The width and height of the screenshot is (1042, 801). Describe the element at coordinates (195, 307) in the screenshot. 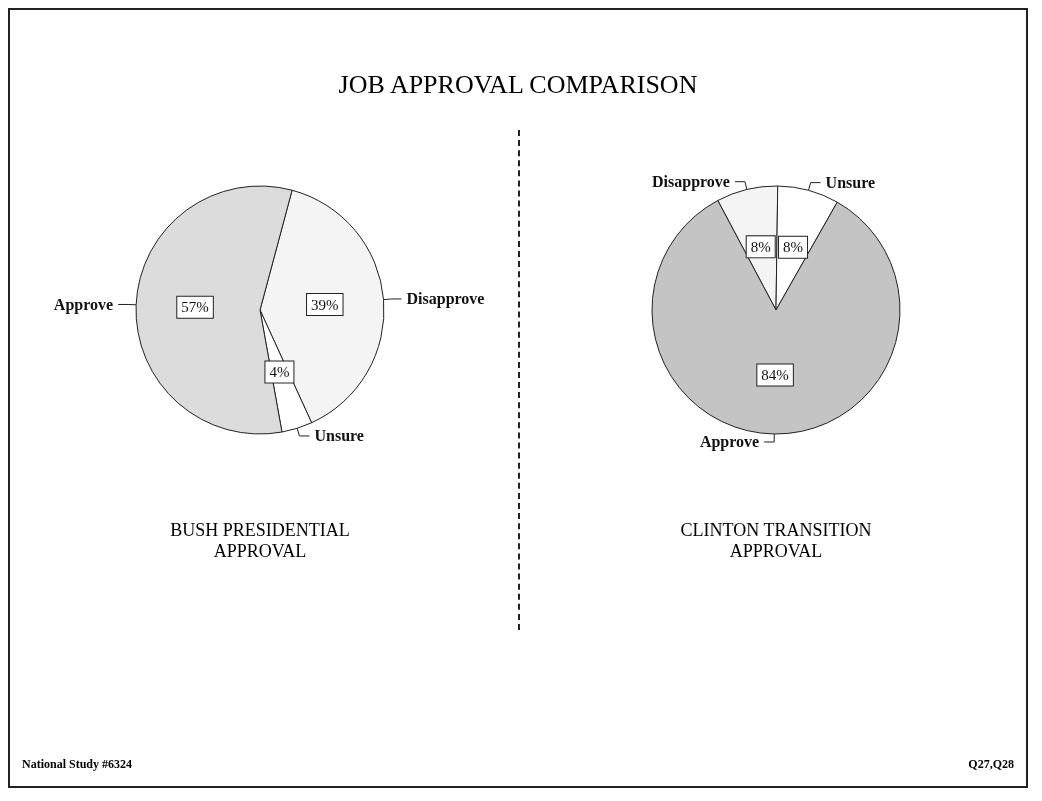

I see `data-label: 57%` at that location.